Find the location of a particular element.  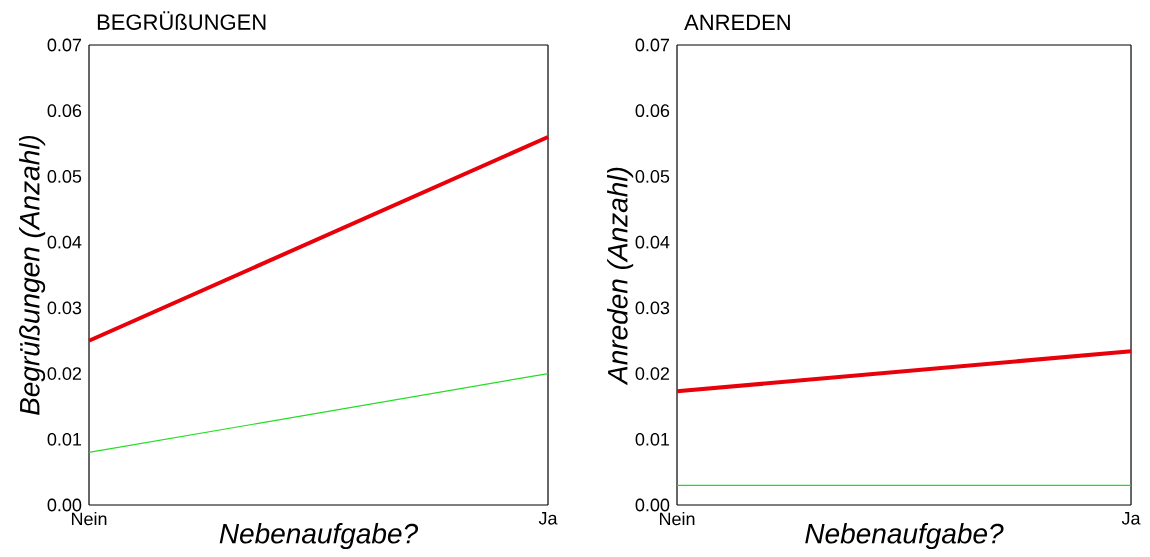

chart-title: ANREDEN is located at coordinates (737, 22).